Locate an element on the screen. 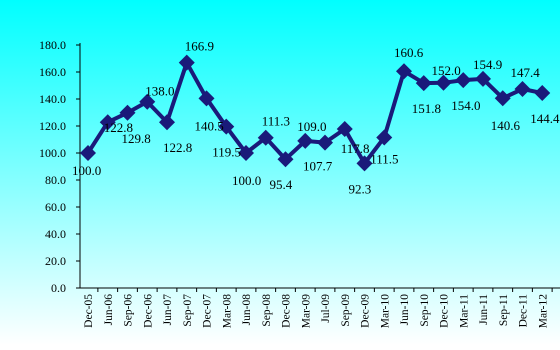  x-tick-label: Mar-09 is located at coordinates (306, 311).